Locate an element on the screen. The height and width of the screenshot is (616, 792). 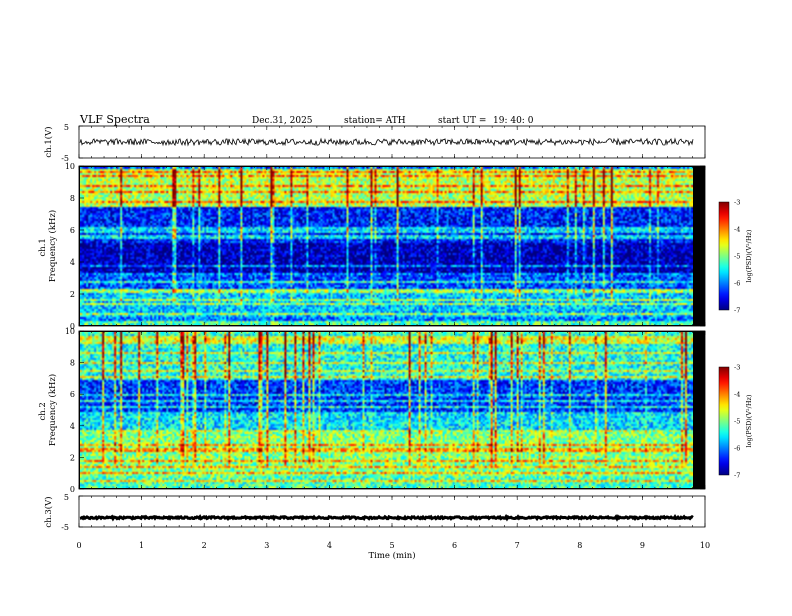
x-tick-label: 3 is located at coordinates (266, 545).